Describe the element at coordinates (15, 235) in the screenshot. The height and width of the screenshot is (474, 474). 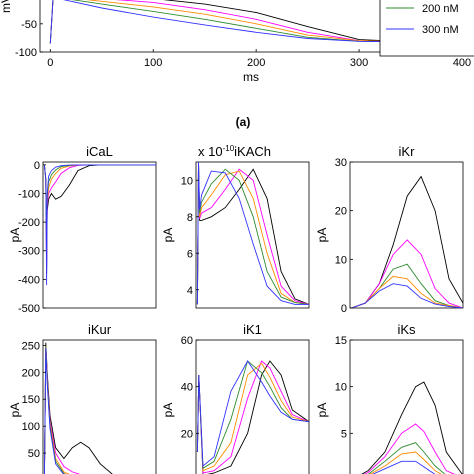
I see `ical-y-axis-label: pA` at that location.